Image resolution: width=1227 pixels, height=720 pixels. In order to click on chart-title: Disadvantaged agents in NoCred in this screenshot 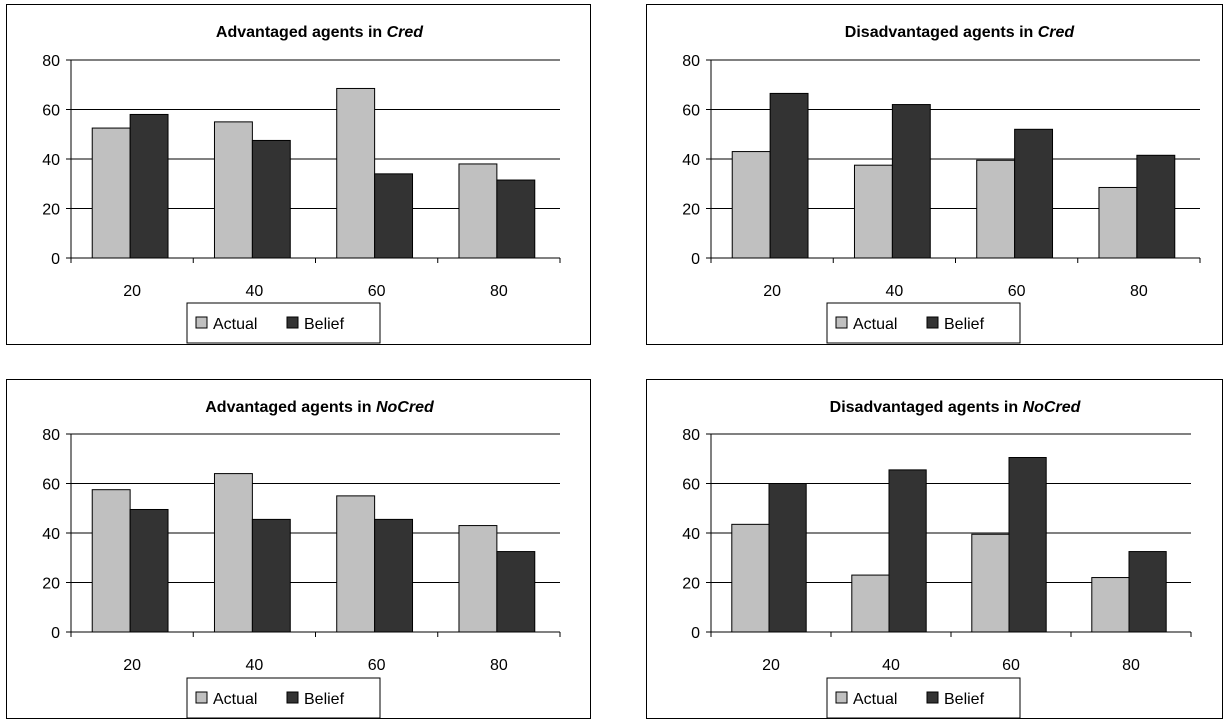, I will do `click(956, 407)`.